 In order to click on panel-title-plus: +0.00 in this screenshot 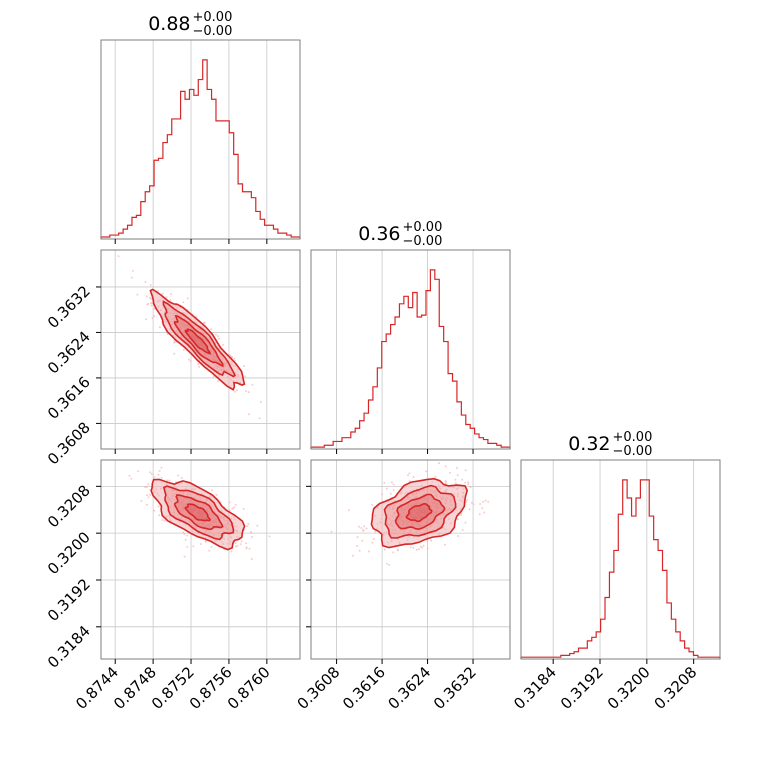, I will do `click(213, 17)`.